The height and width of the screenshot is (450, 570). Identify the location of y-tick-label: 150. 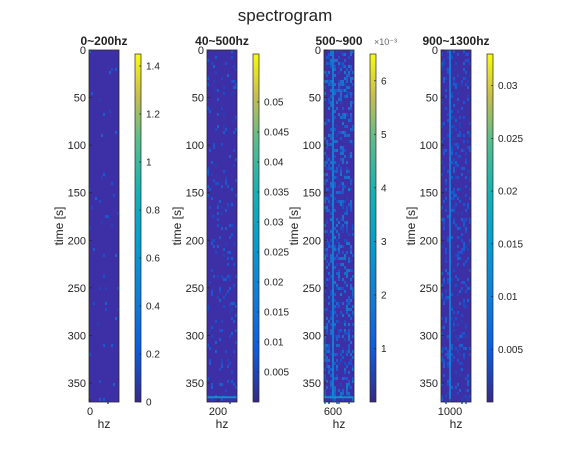
(312, 194).